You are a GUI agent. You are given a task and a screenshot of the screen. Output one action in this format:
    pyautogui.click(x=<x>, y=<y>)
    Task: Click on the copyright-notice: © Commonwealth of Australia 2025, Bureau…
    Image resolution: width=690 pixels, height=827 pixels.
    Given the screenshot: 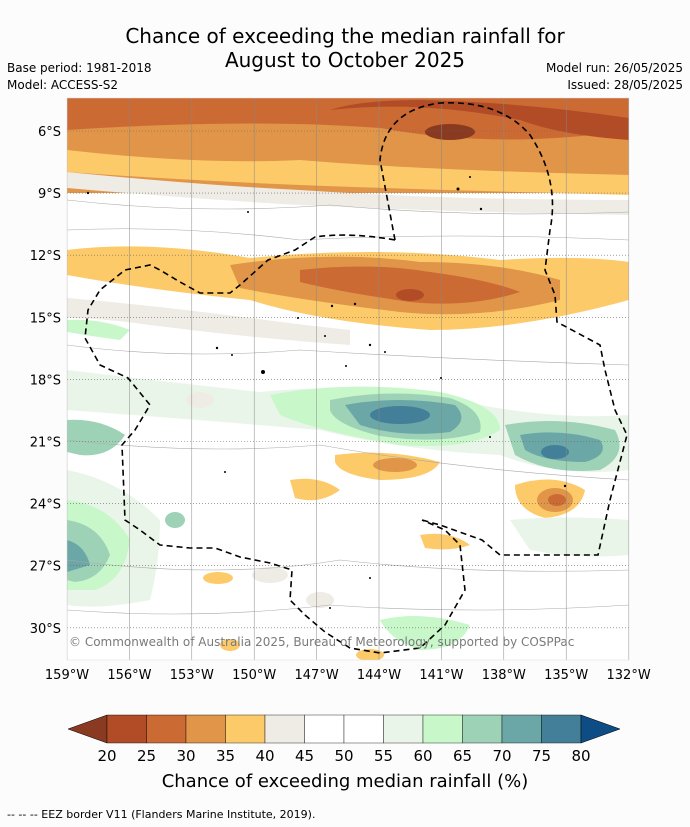 What is the action you would take?
    pyautogui.click(x=321, y=642)
    